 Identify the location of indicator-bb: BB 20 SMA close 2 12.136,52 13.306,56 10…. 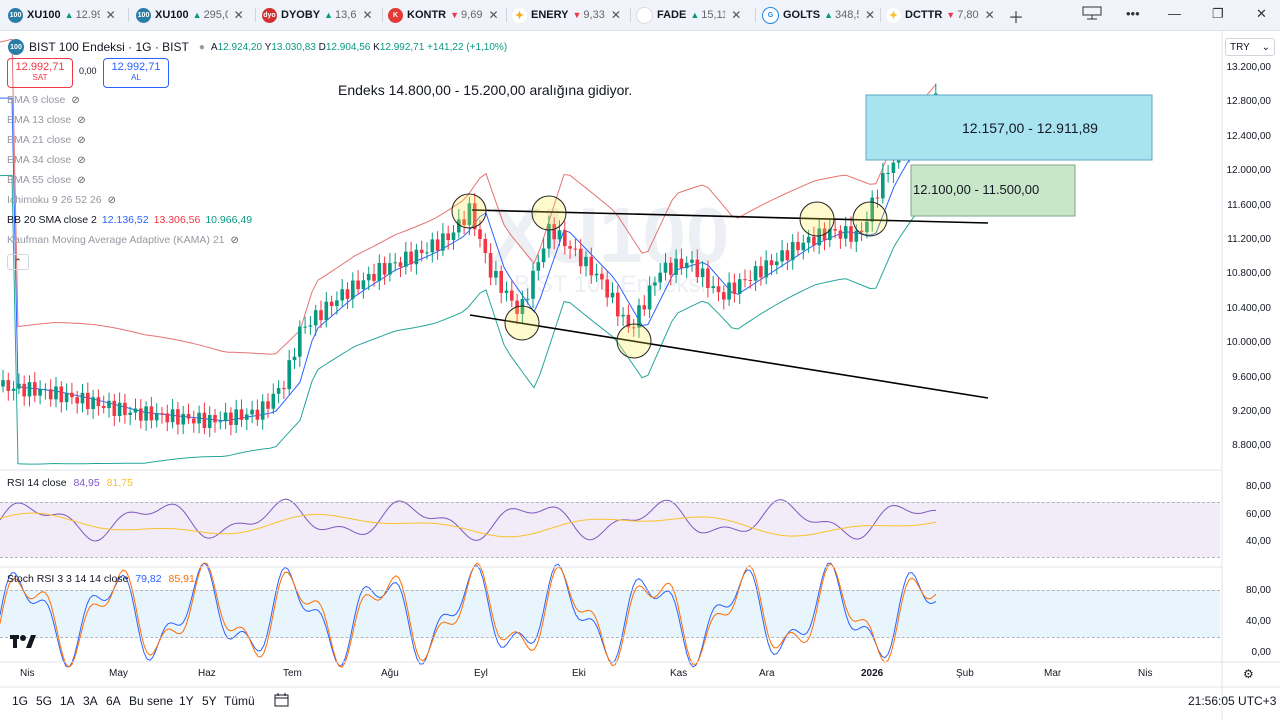
(130, 220).